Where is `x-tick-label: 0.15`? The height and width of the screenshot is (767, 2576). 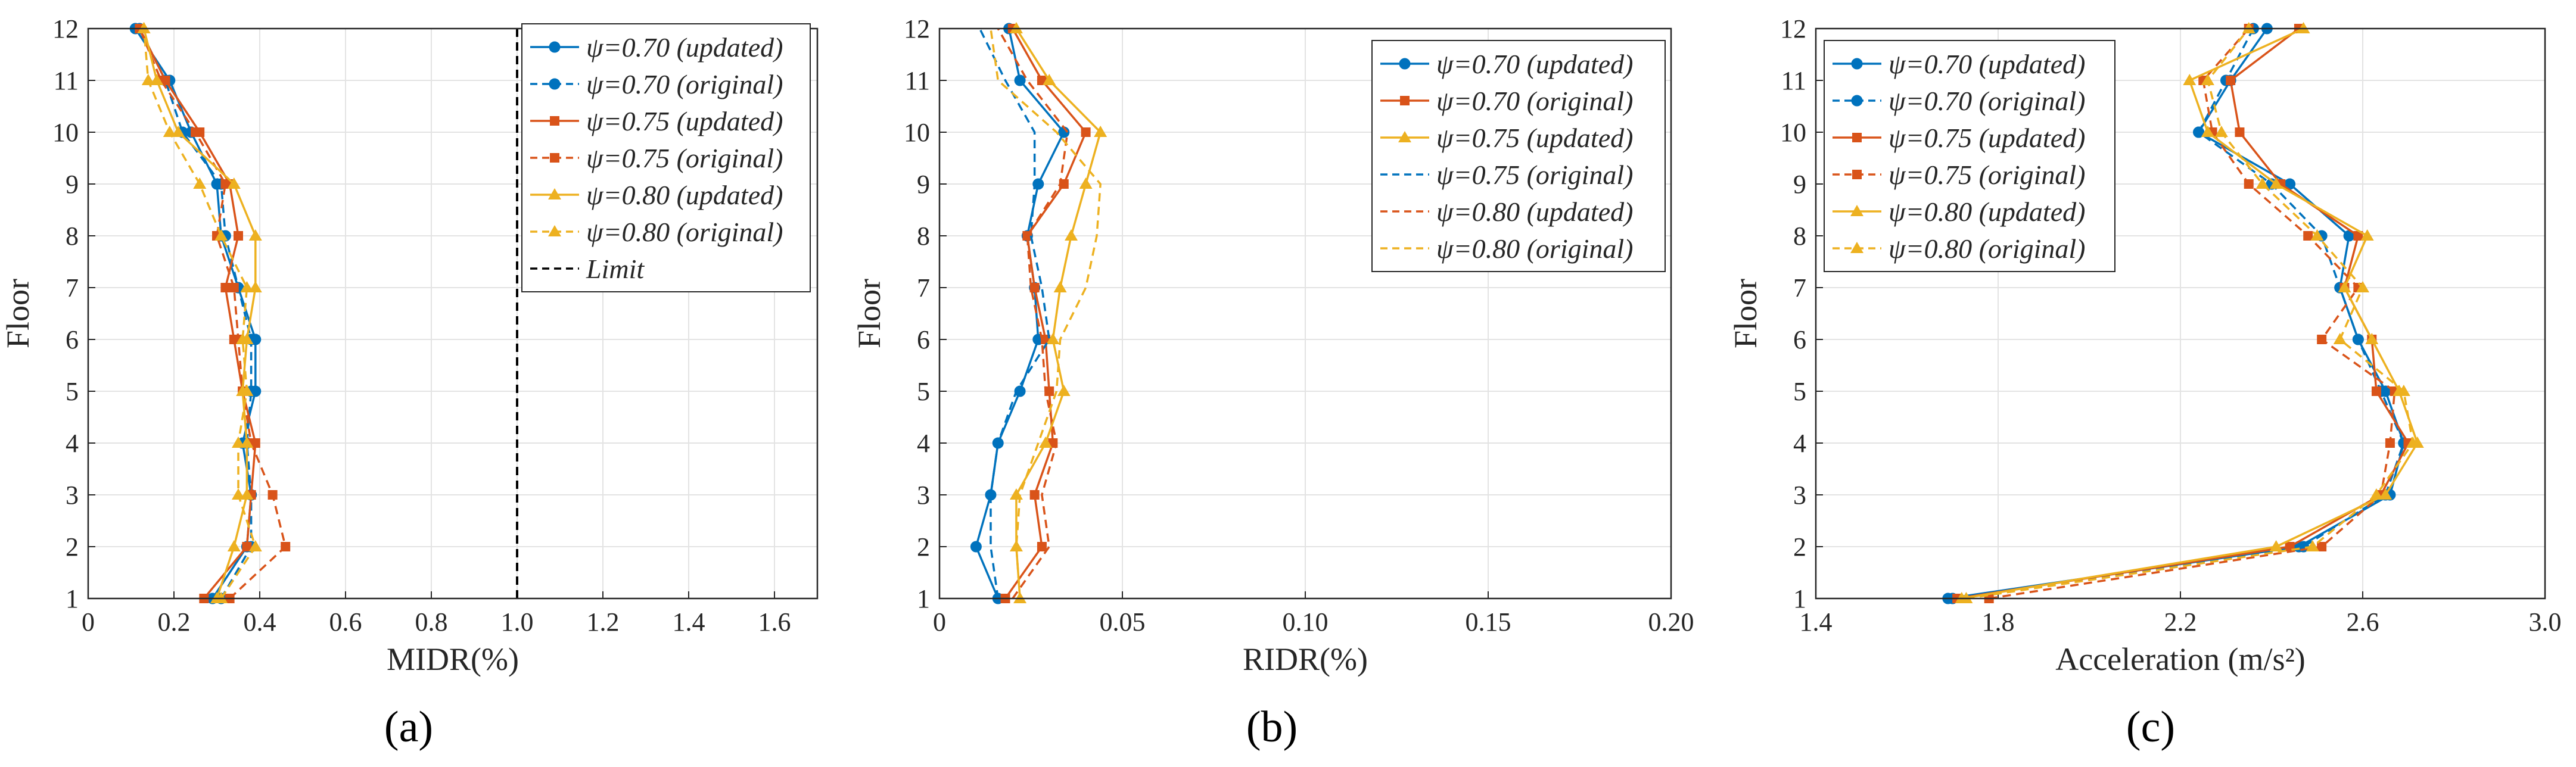
x-tick-label: 0.15 is located at coordinates (1488, 622).